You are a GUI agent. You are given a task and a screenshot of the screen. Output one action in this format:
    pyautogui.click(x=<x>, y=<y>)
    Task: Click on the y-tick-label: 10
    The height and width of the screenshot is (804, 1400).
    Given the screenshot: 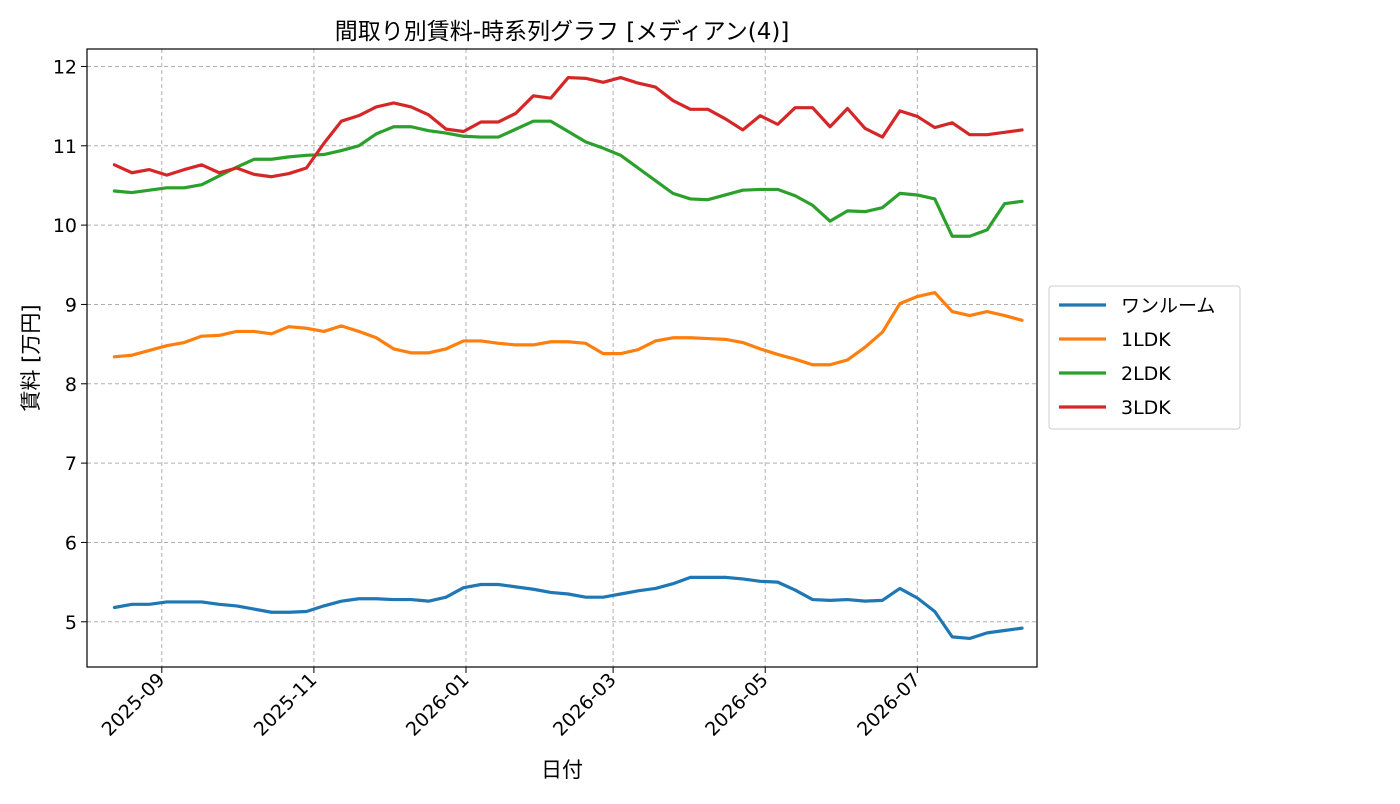 What is the action you would take?
    pyautogui.click(x=65, y=226)
    